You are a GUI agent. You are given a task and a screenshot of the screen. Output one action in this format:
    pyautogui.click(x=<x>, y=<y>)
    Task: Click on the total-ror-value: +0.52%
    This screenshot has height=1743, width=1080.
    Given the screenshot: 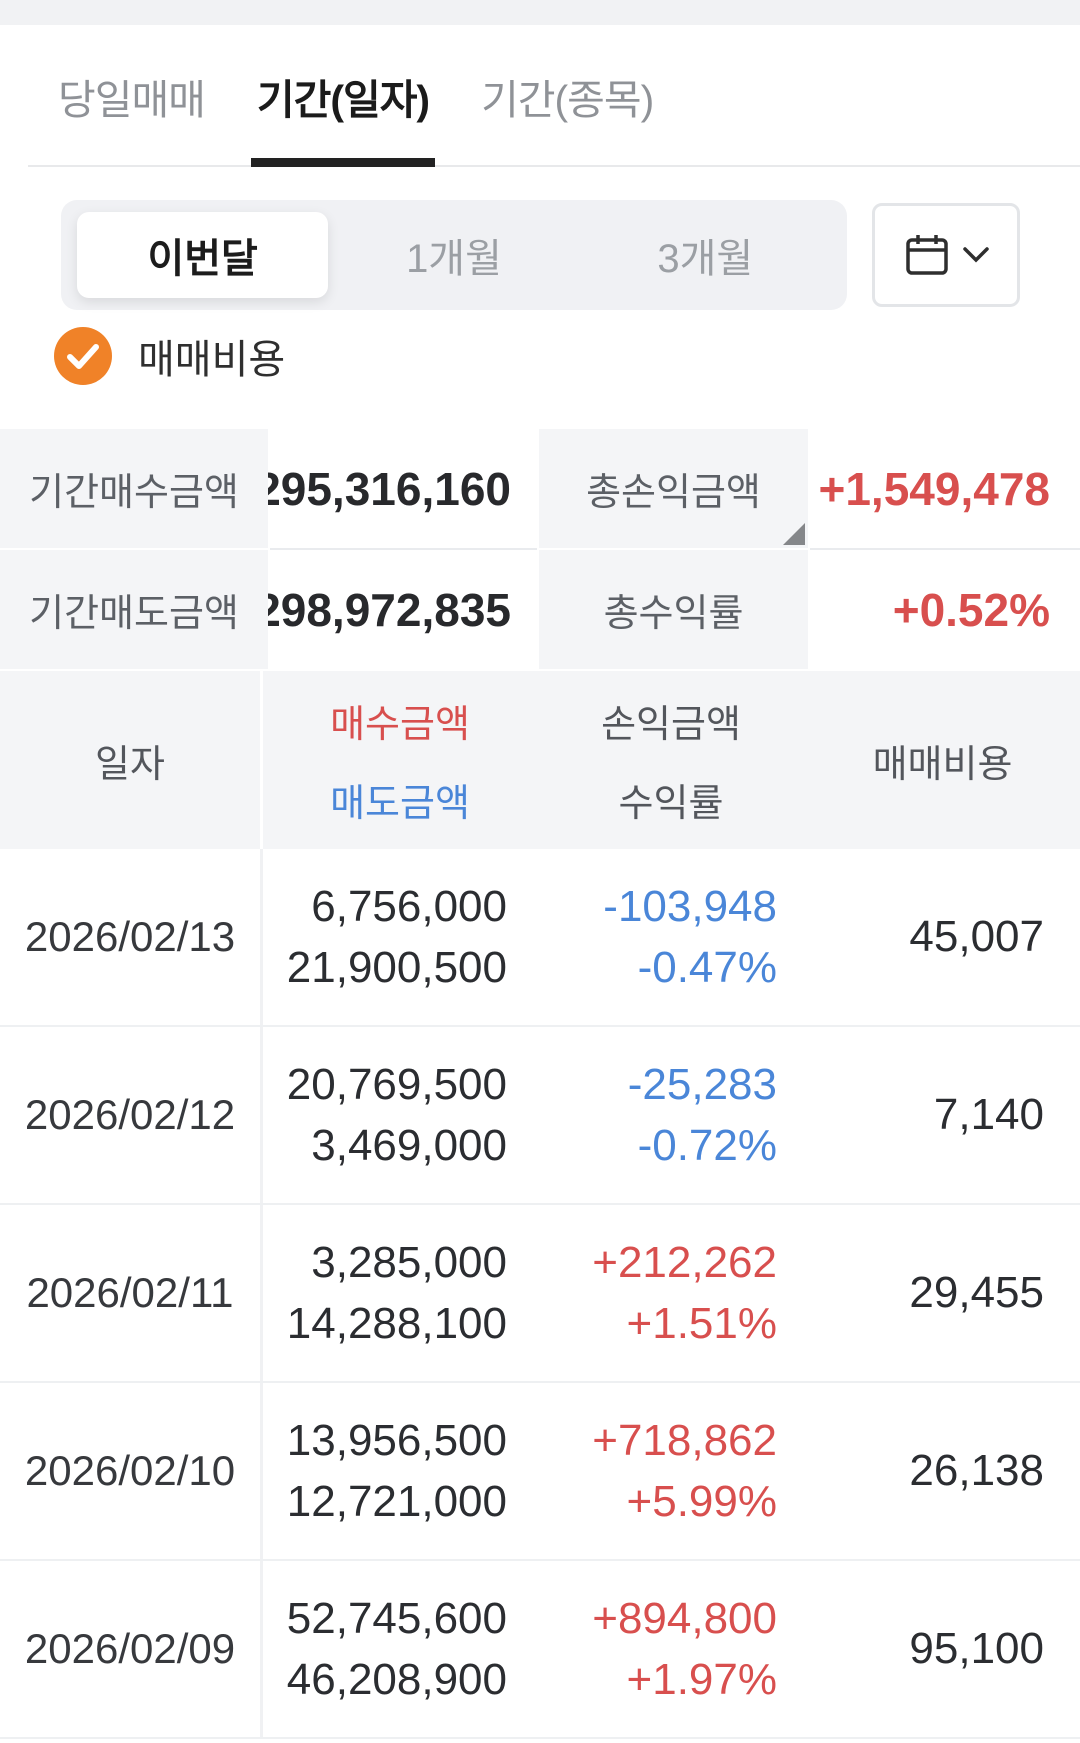 What is the action you would take?
    pyautogui.click(x=945, y=609)
    